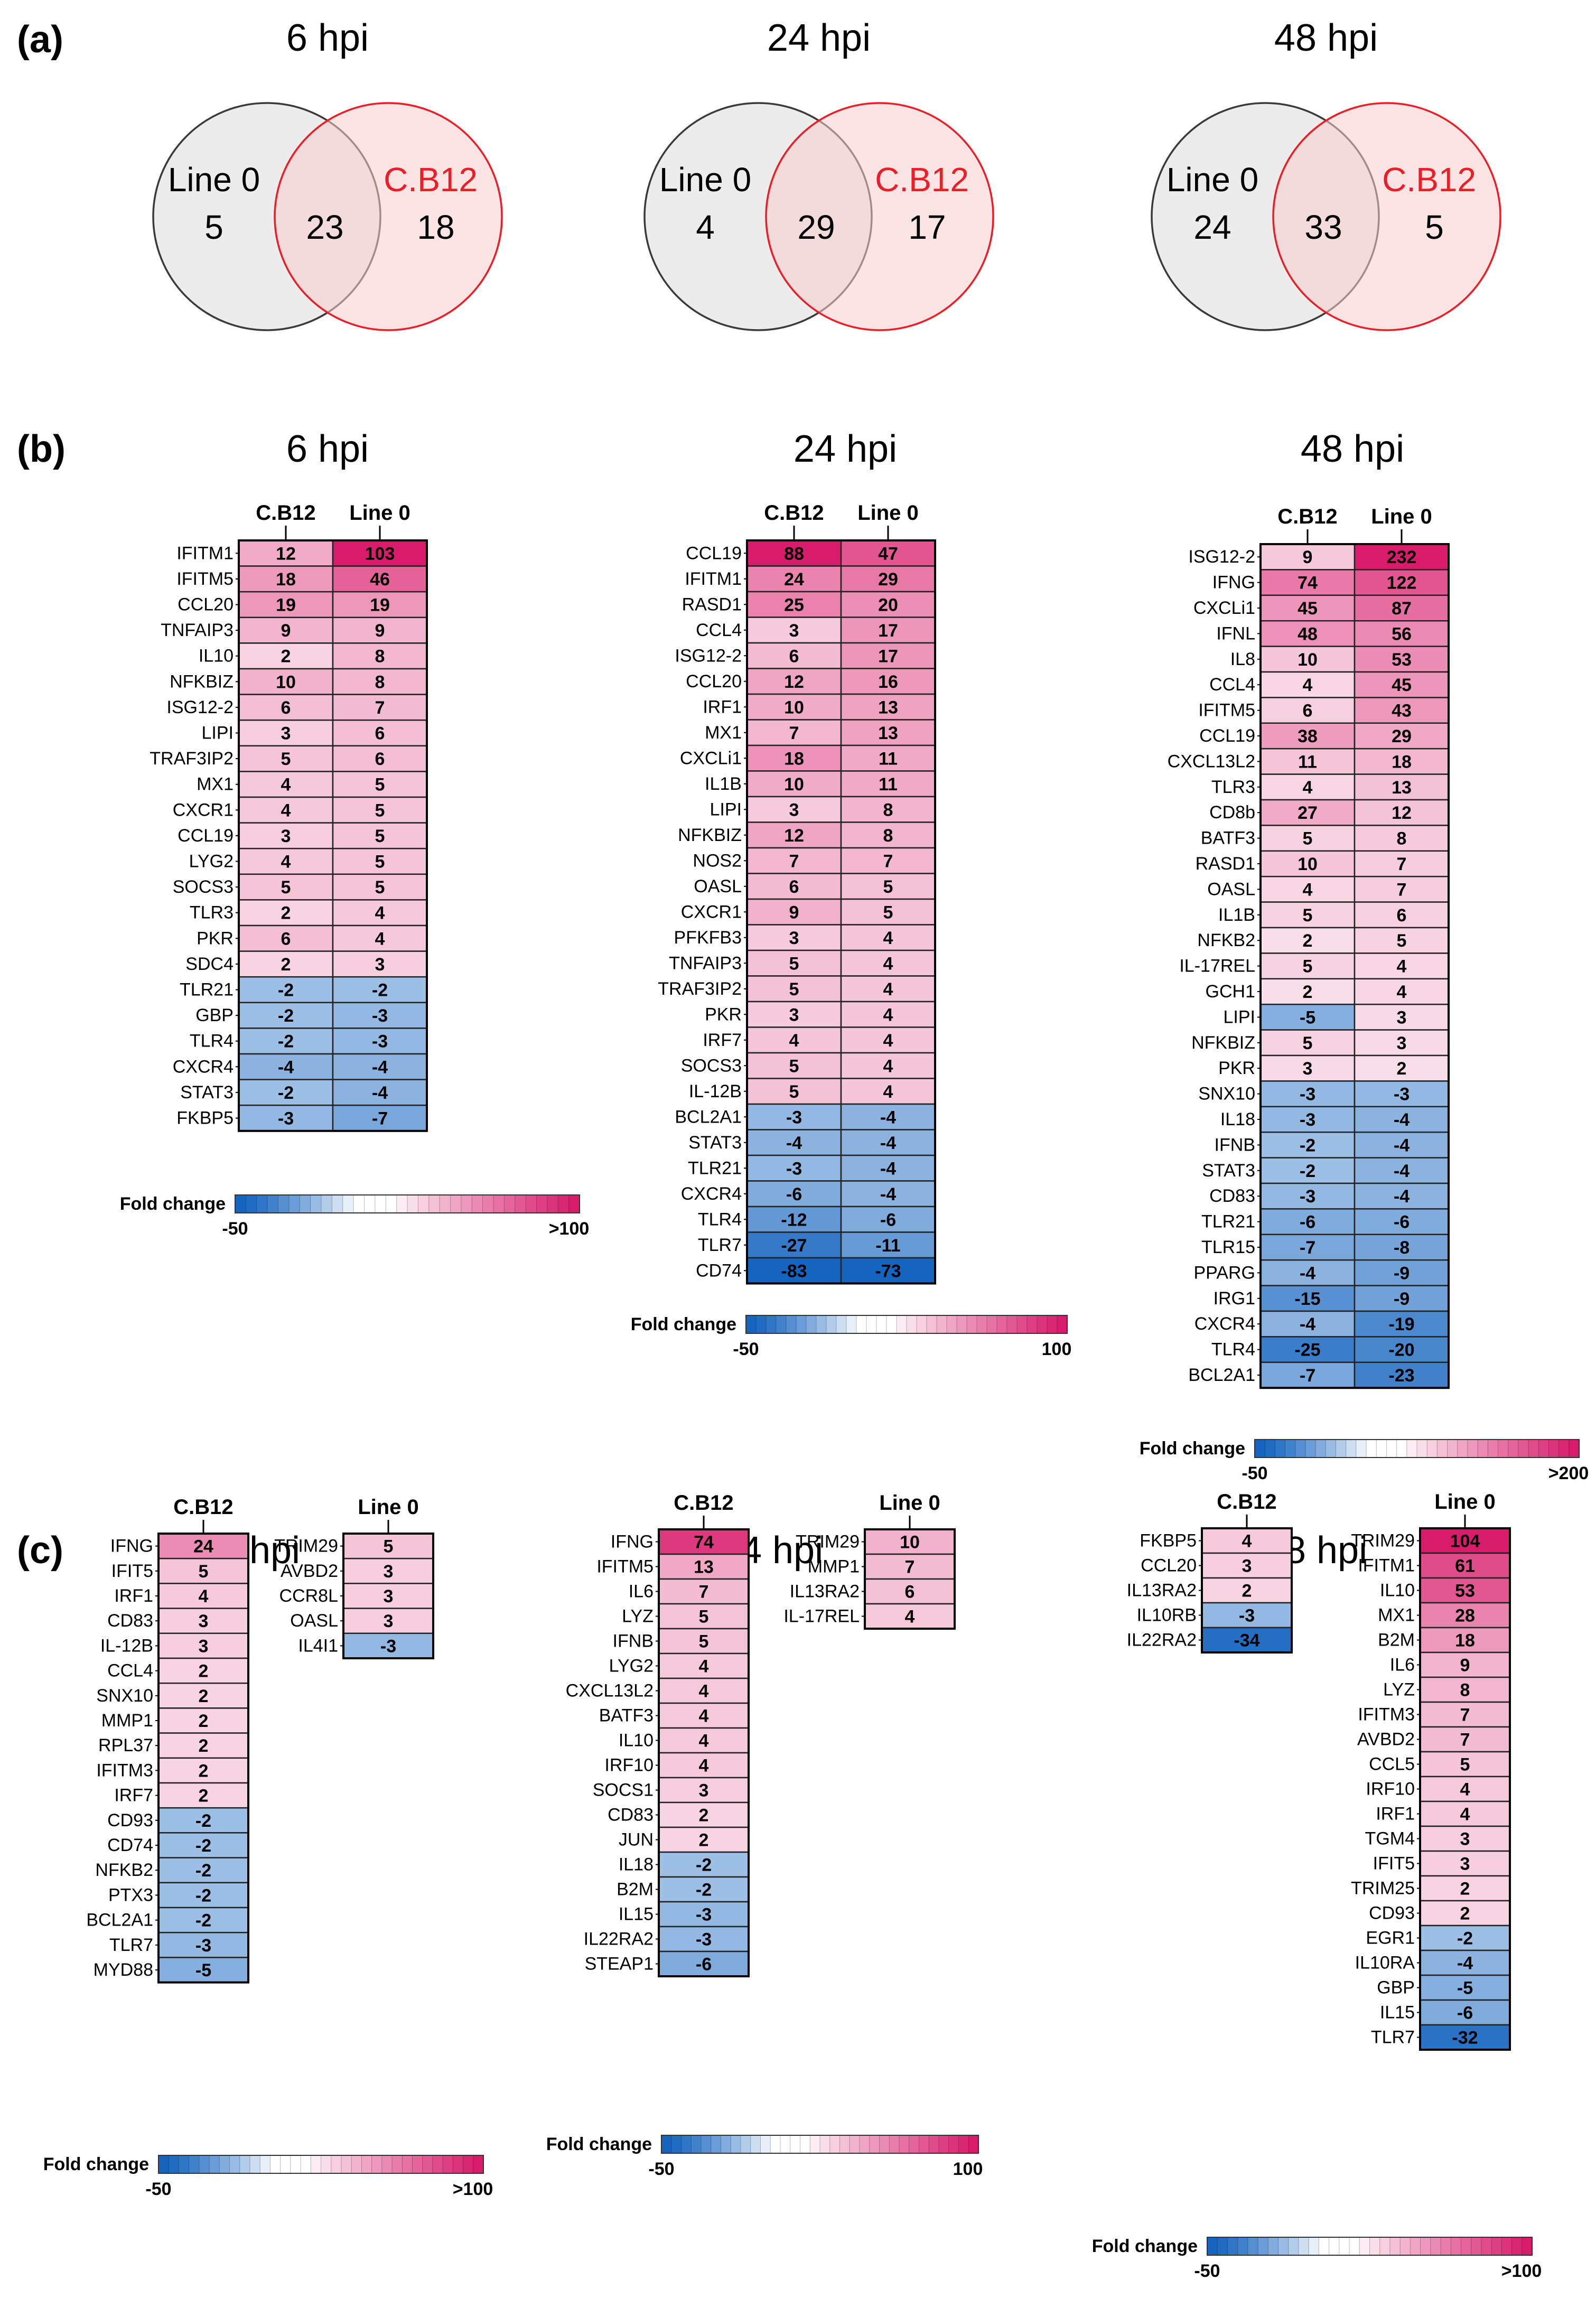 Image resolution: width=1596 pixels, height=2298 pixels. I want to click on gene-label: CXCR4, so click(1224, 1324).